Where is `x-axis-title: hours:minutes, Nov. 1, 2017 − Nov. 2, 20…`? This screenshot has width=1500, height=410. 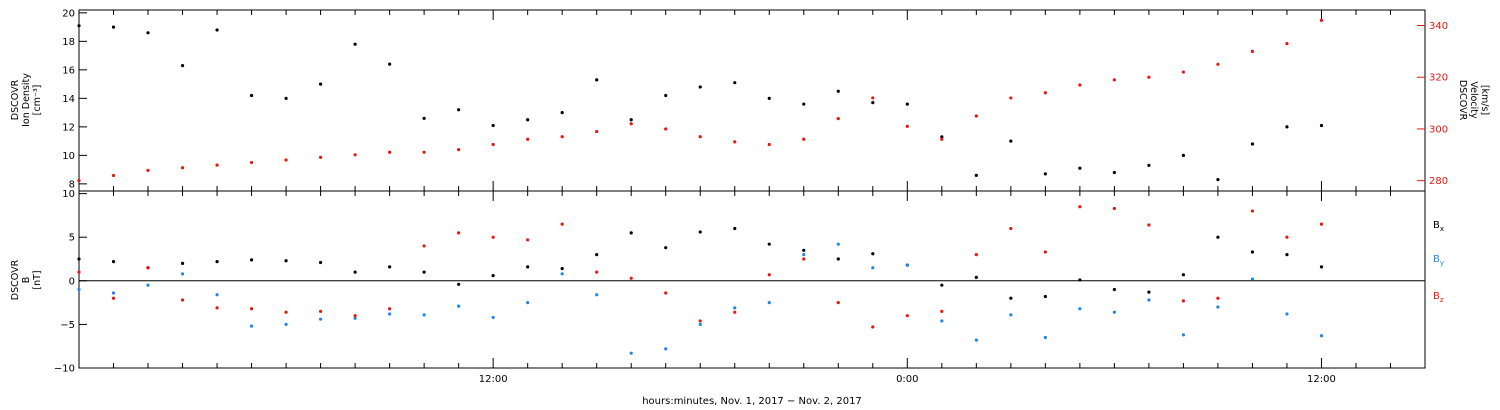 x-axis-title: hours:minutes, Nov. 1, 2017 − Nov. 2, 20… is located at coordinates (752, 401).